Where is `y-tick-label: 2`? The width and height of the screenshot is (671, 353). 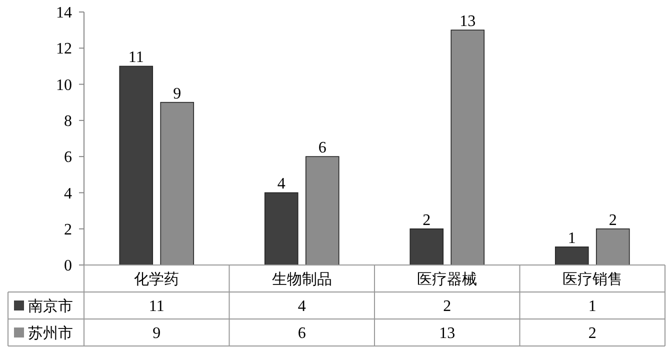
y-tick-label: 2 is located at coordinates (68, 229).